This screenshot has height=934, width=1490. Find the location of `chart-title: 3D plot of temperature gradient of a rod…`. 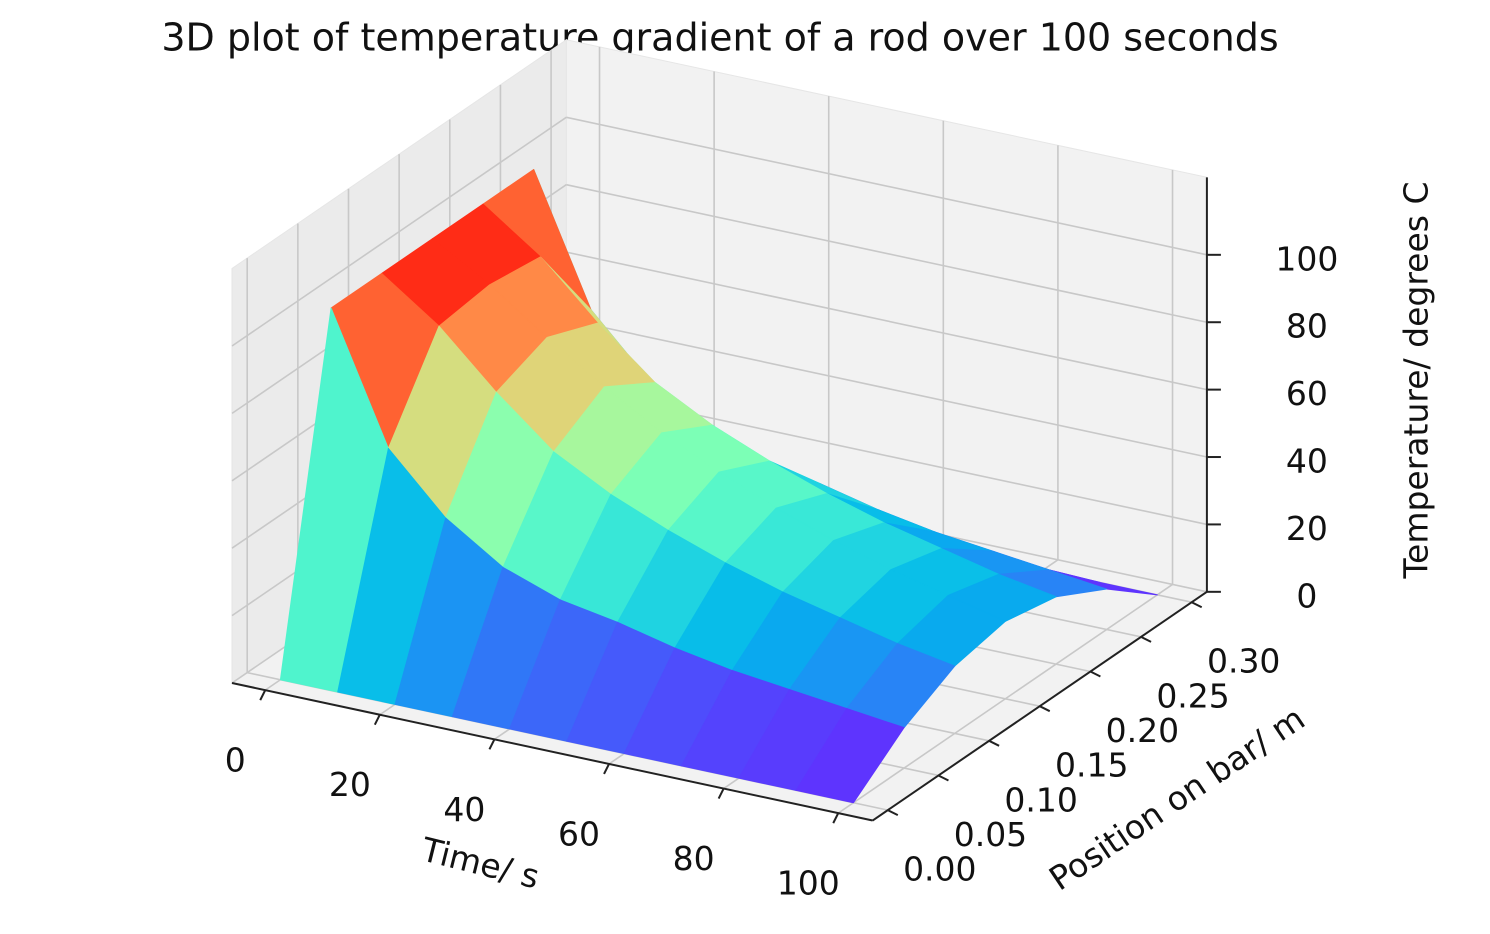

chart-title: 3D plot of temperature gradient of a rod… is located at coordinates (719, 38).